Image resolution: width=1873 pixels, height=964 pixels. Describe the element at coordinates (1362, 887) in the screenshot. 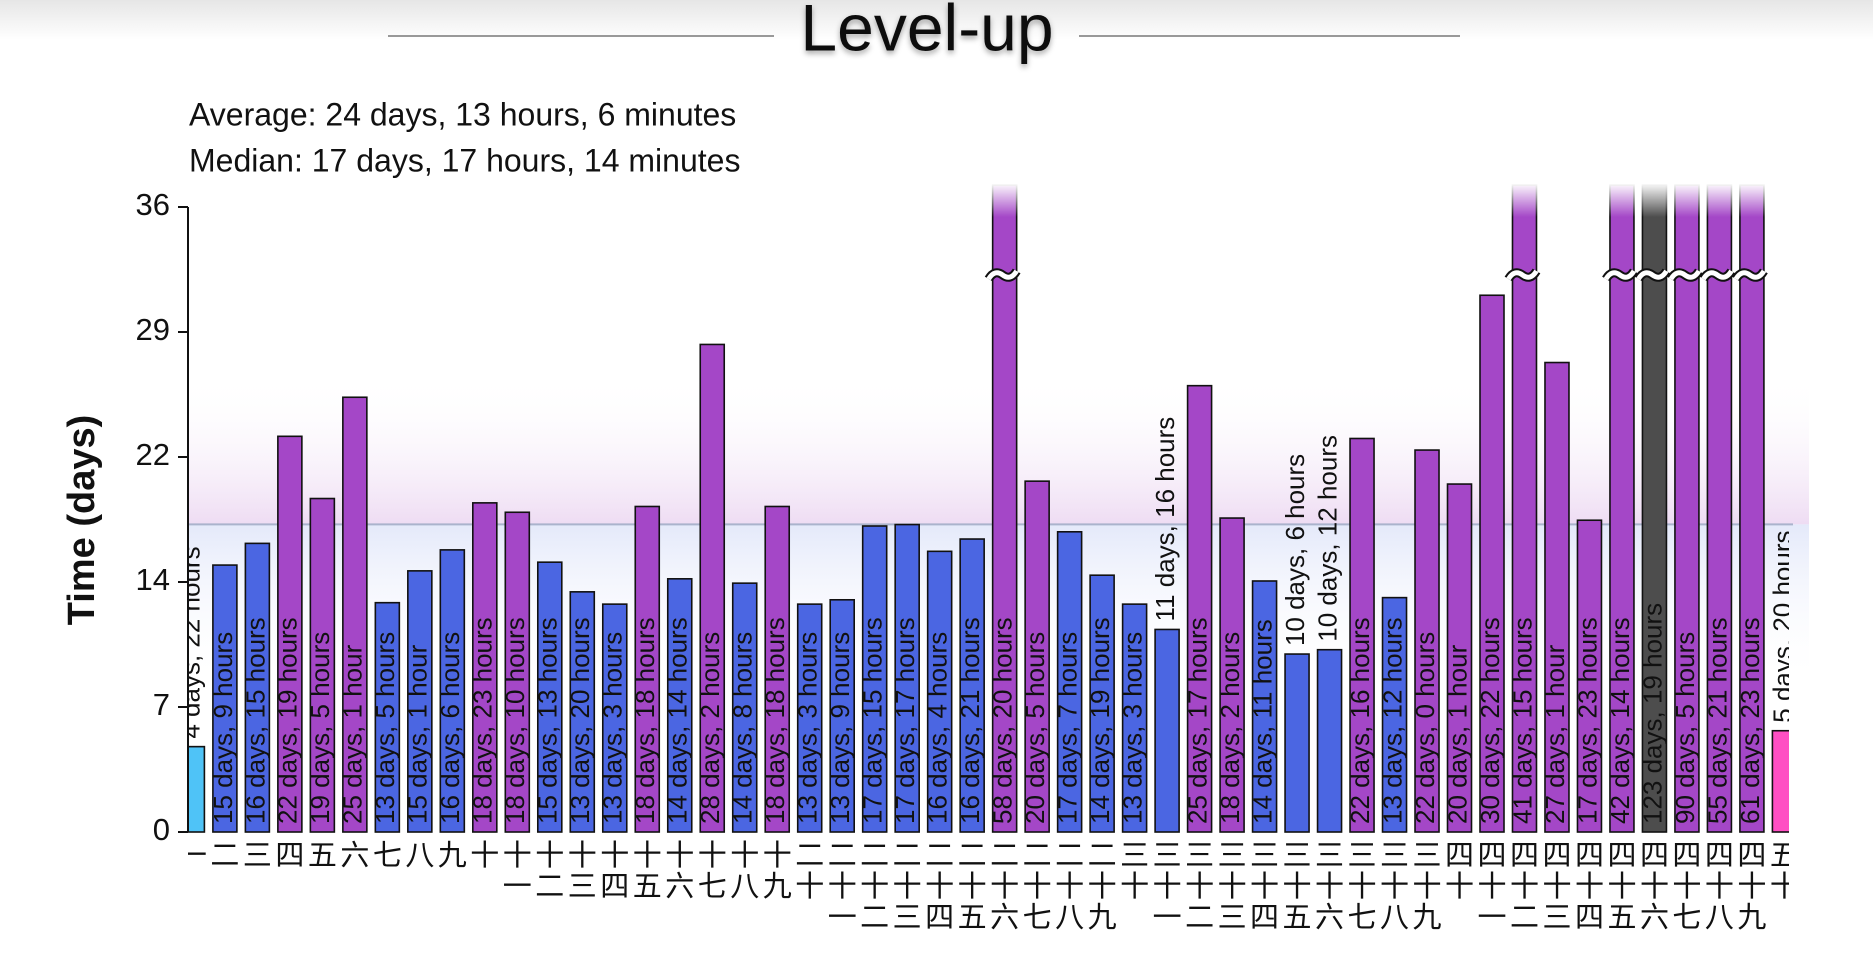

I see `x-tick-label: 三十七` at that location.